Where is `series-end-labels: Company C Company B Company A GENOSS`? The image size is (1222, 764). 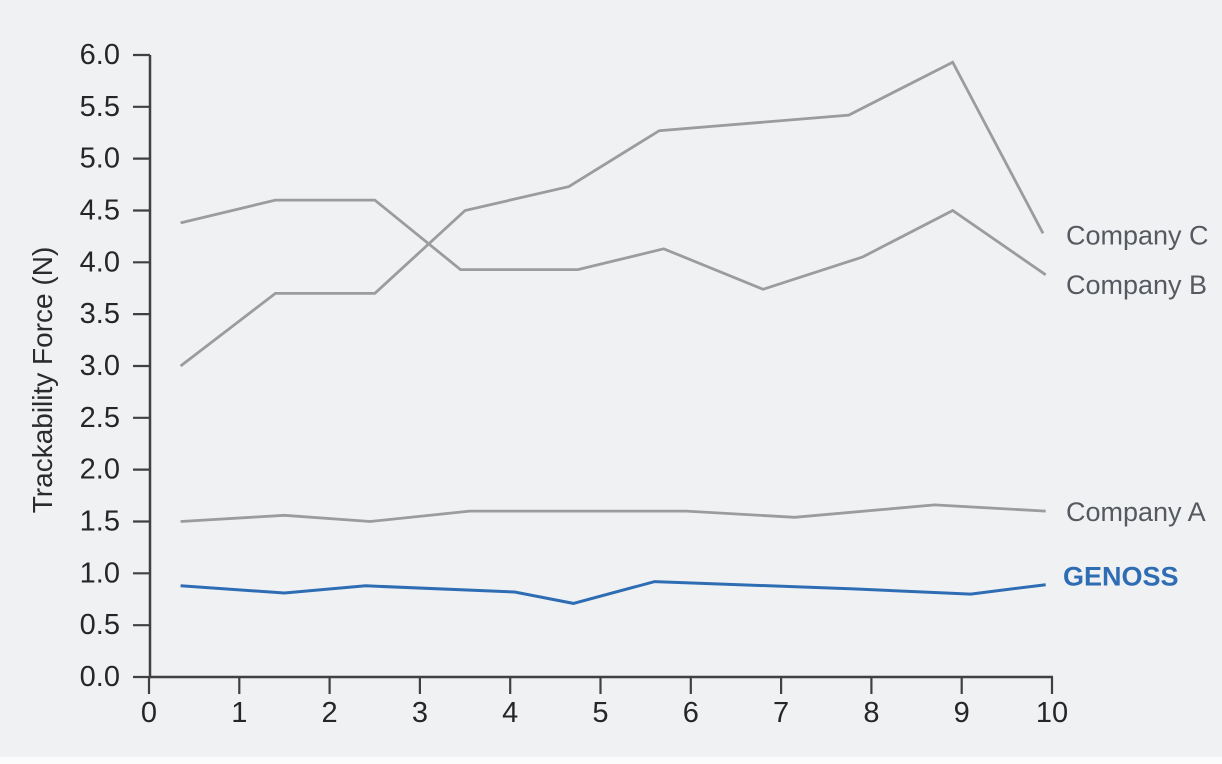 series-end-labels: Company C Company B Company A GENOSS is located at coordinates (1136, 405).